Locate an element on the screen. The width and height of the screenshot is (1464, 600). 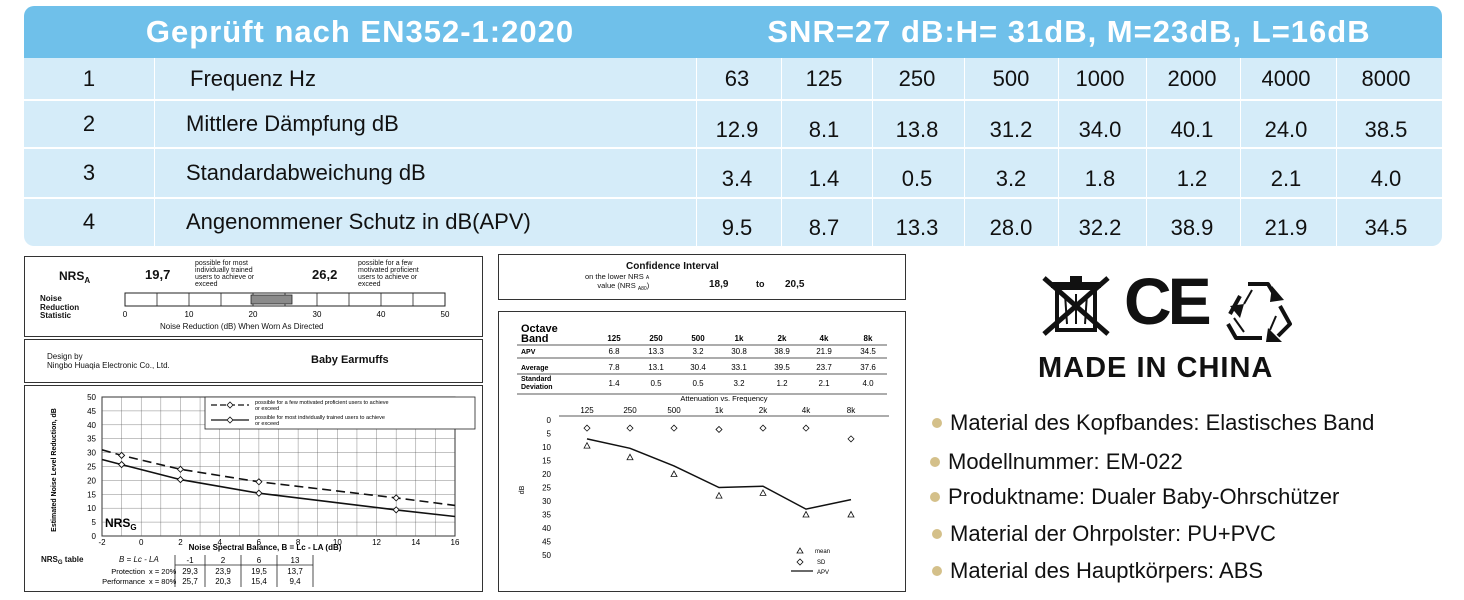
bullet-dot-icon is located at coordinates (935, 497).